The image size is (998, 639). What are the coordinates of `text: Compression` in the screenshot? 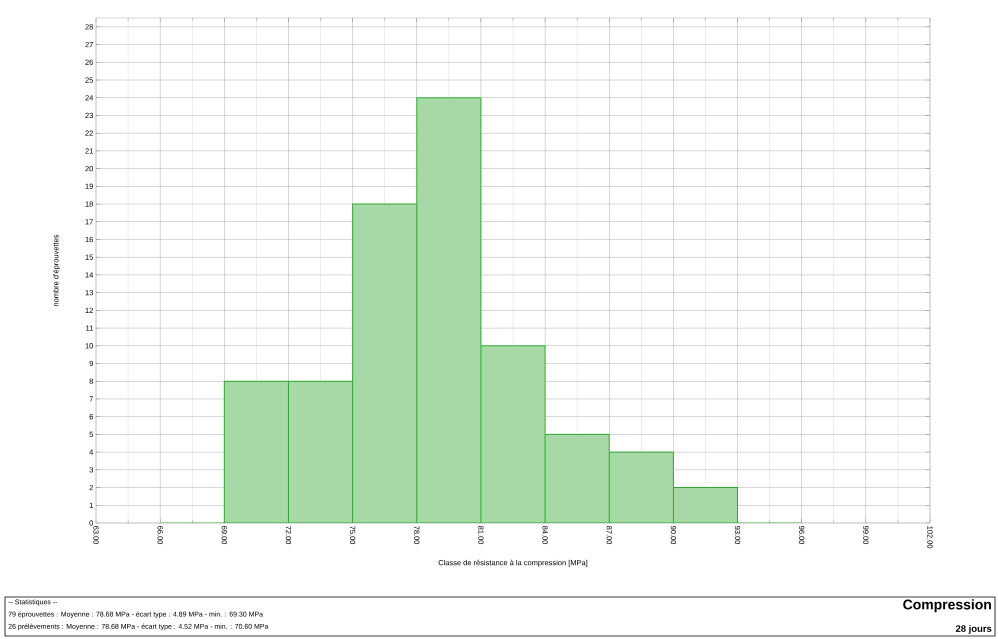 It's located at (947, 605).